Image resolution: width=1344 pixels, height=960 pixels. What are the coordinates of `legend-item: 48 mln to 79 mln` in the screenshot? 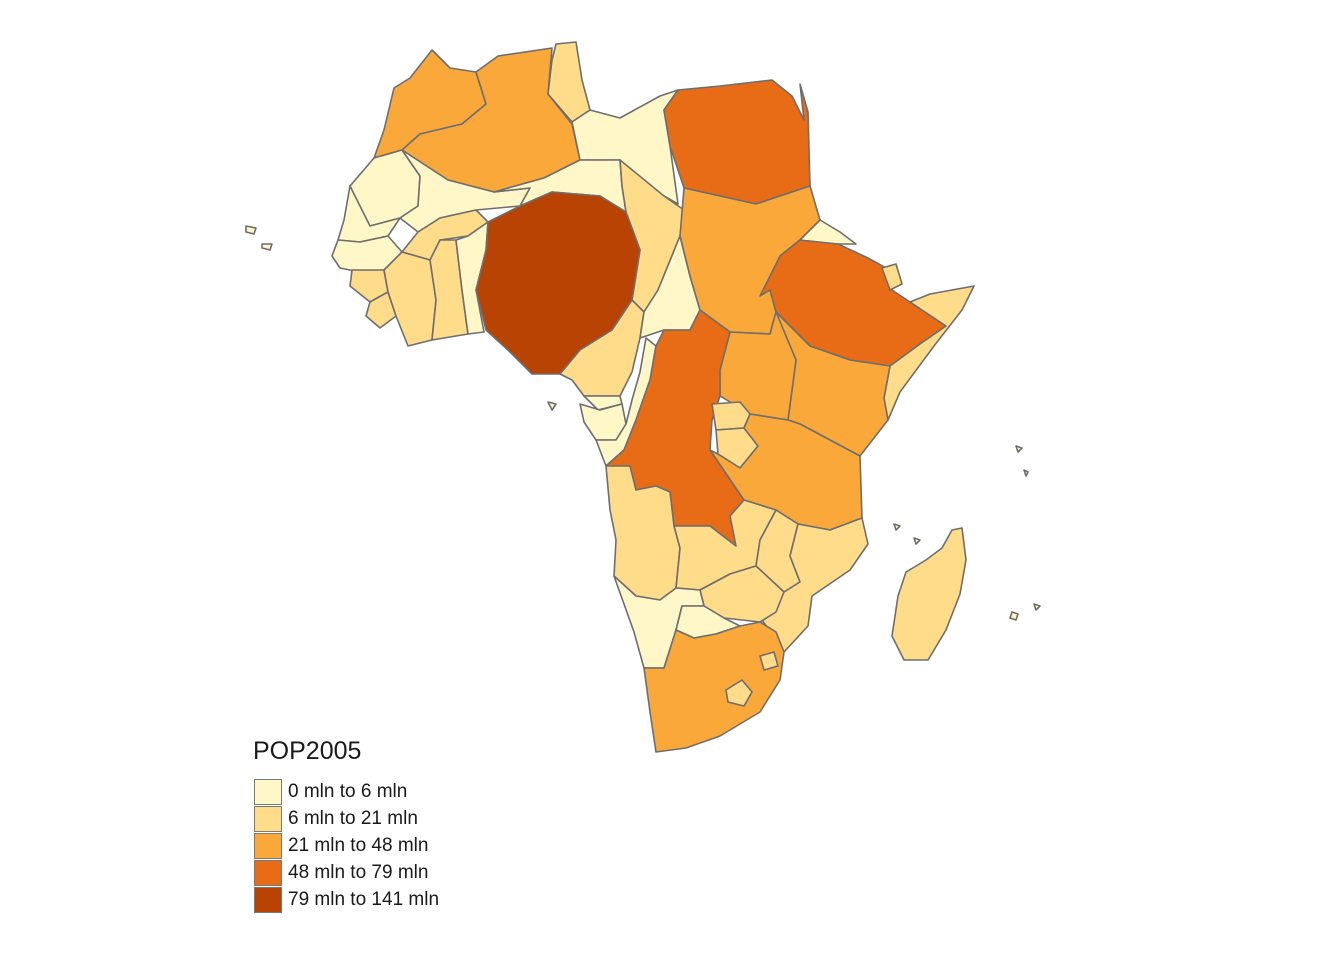 It's located at (383, 873).